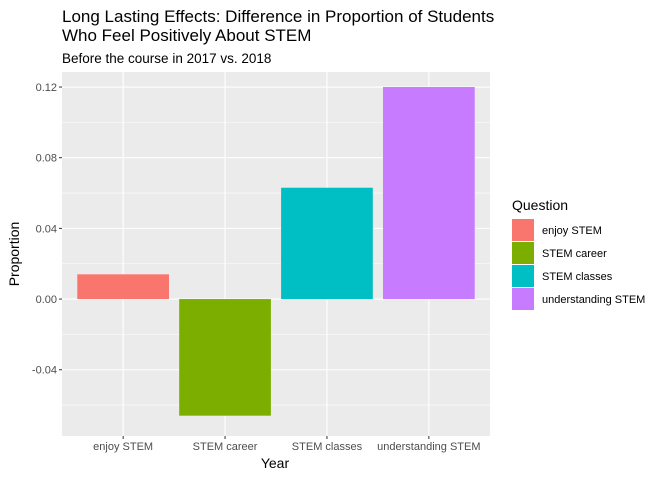 The image size is (672, 480). What do you see at coordinates (523, 276) in the screenshot?
I see `legend-key-stem-classes` at bounding box center [523, 276].